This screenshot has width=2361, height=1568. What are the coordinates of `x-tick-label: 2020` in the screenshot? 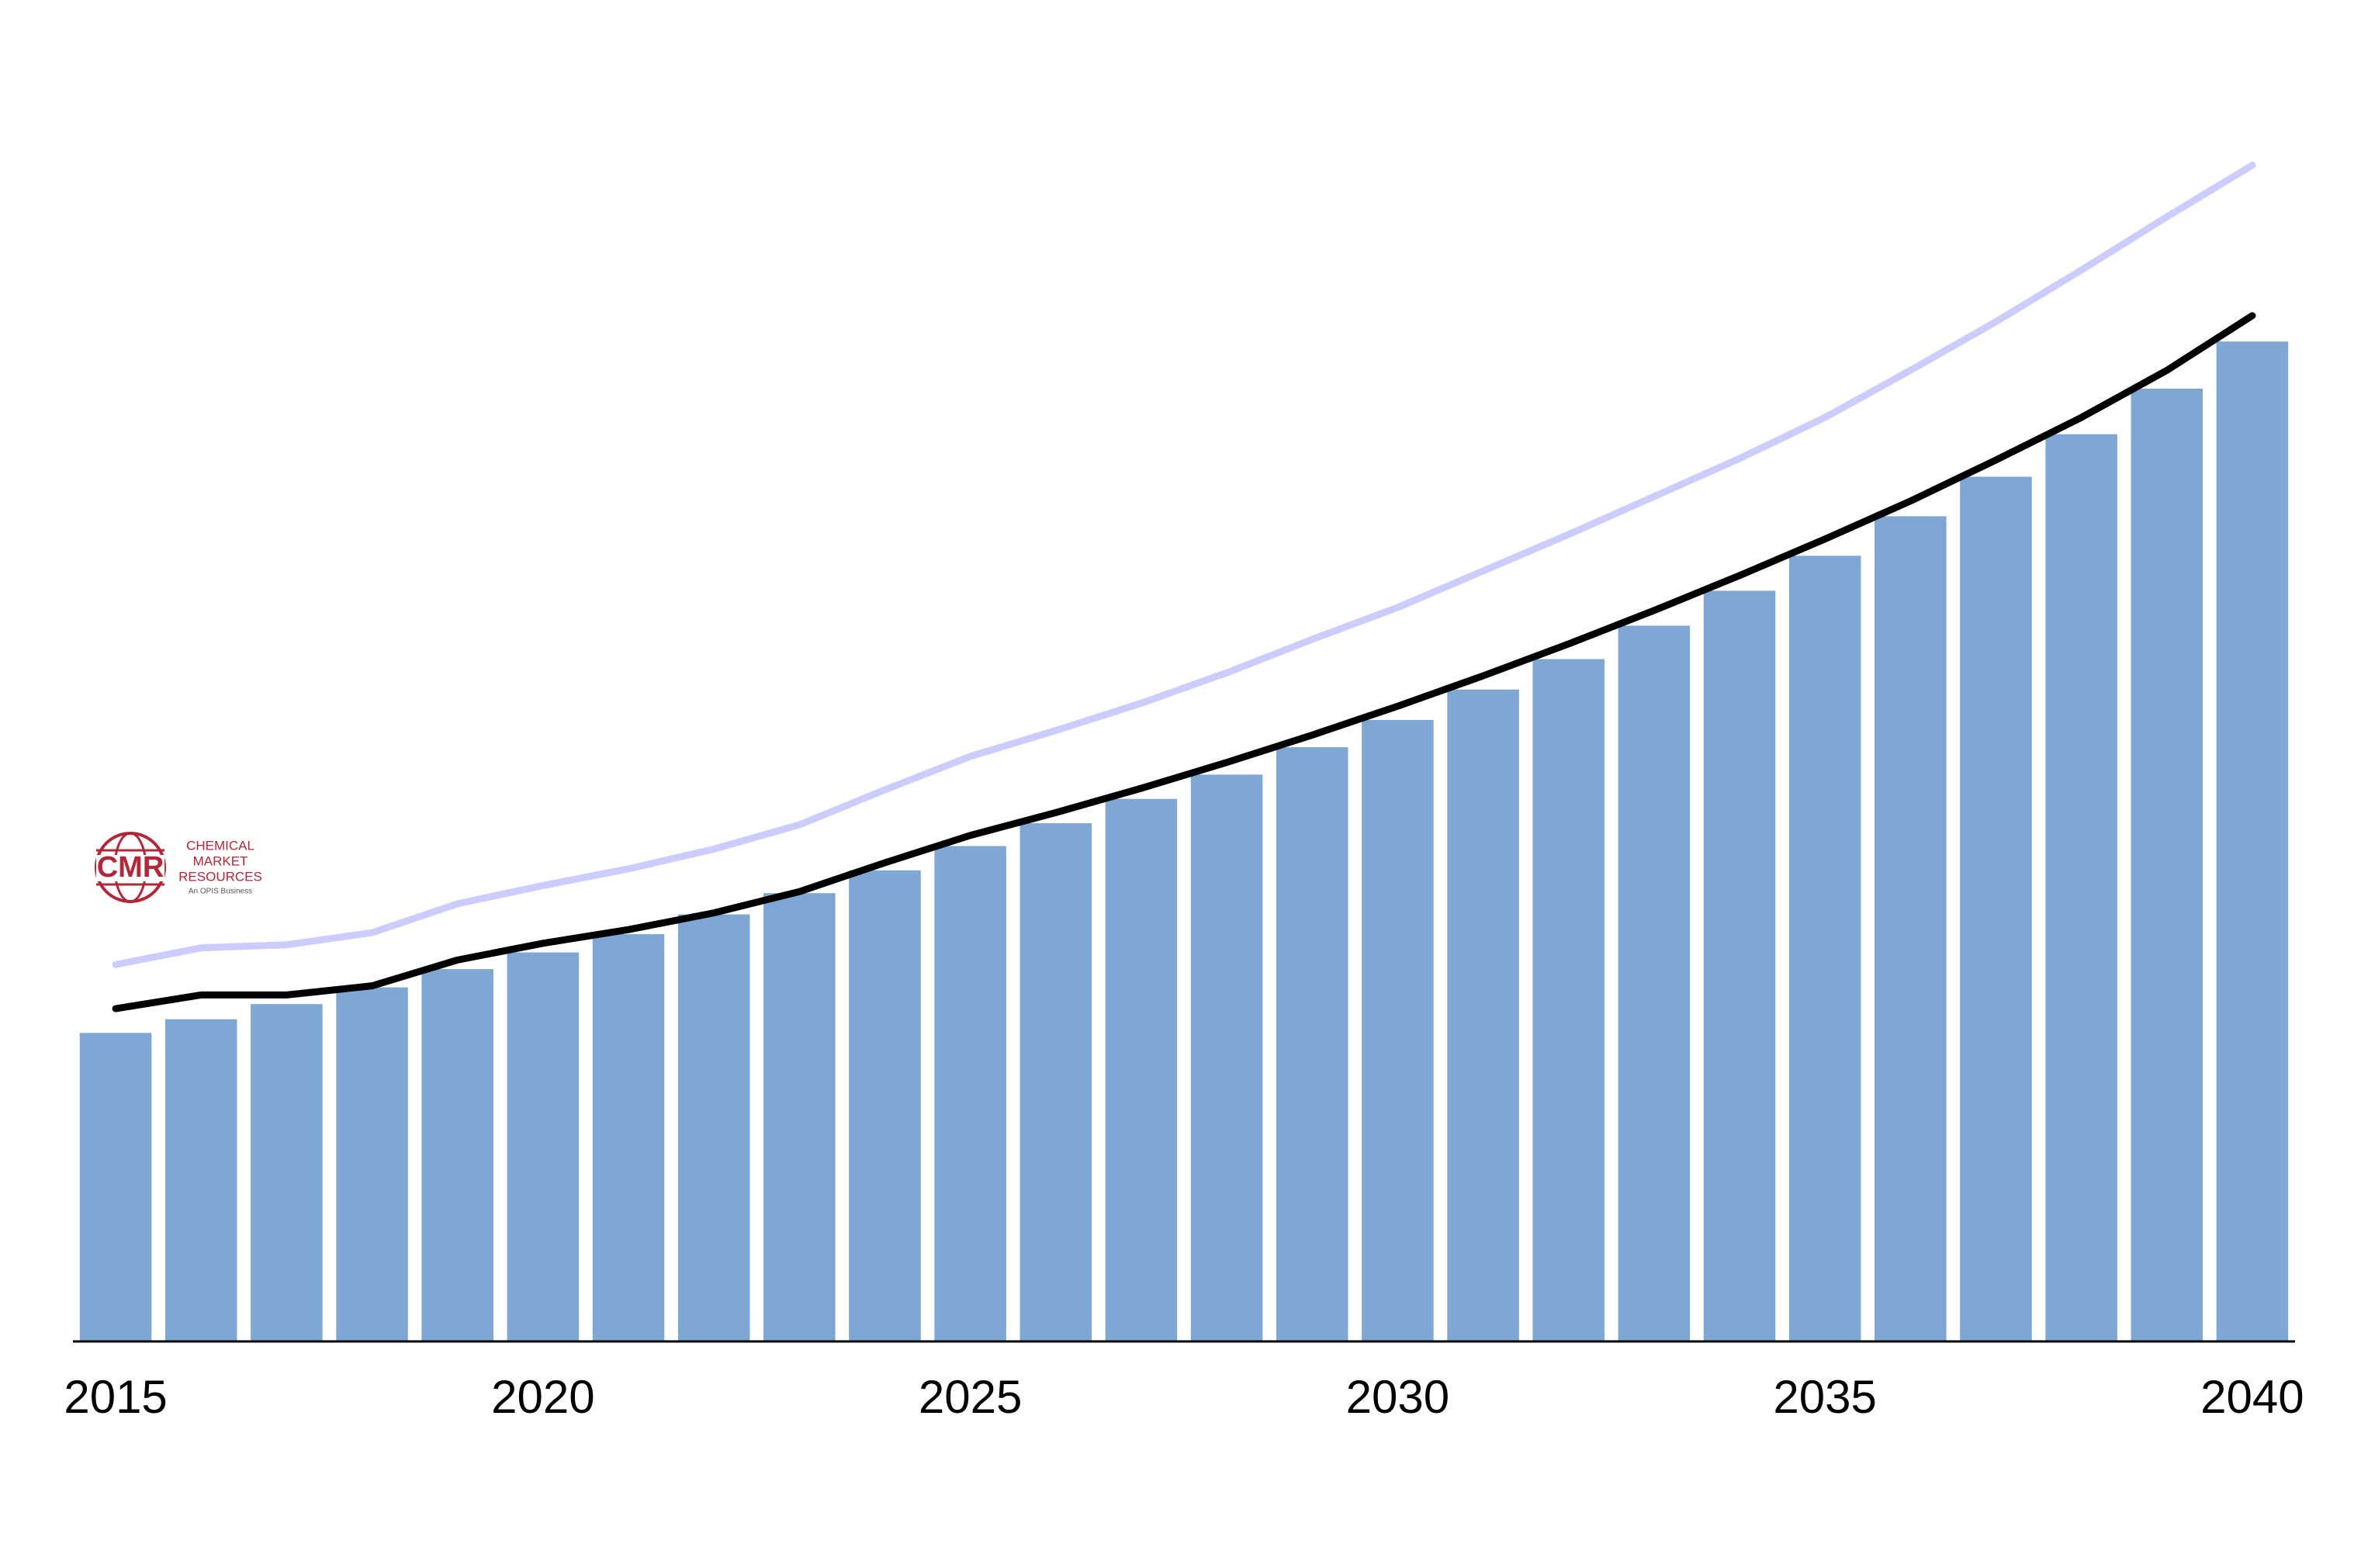 It's located at (542, 1397).